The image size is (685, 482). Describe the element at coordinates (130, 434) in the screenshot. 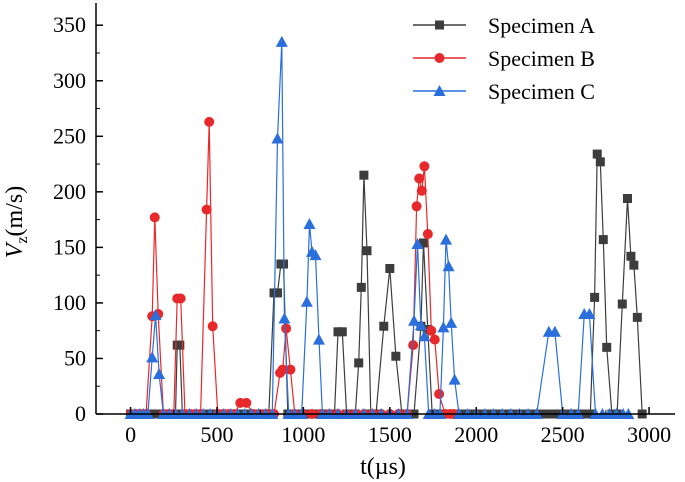

I see `x-tick-label: 0` at that location.